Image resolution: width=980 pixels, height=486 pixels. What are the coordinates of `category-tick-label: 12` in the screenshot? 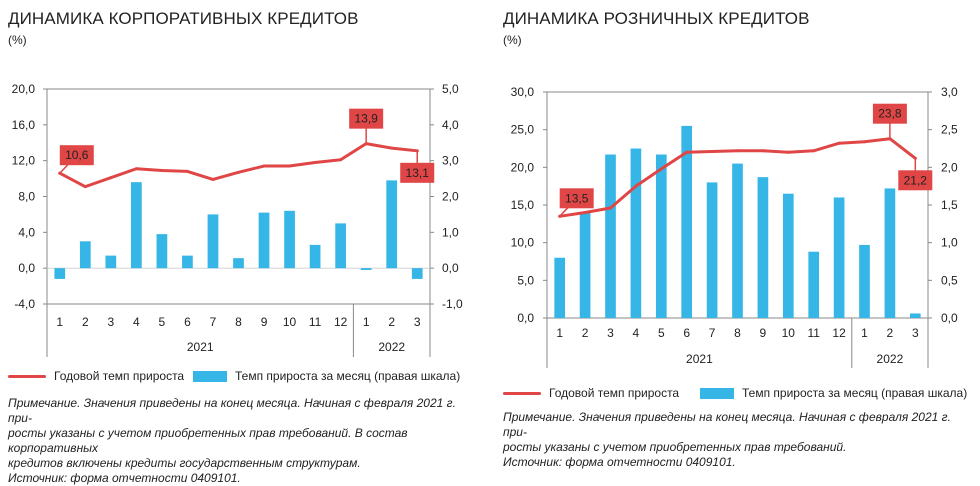 It's located at (341, 322).